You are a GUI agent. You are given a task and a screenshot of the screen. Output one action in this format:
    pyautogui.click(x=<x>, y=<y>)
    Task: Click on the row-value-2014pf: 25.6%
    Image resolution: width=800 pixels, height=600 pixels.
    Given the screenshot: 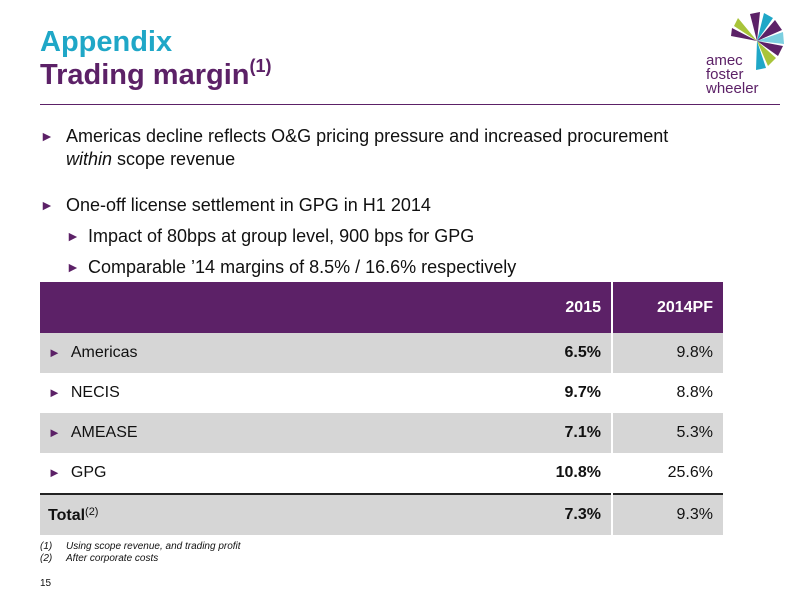 What is the action you would take?
    pyautogui.click(x=667, y=473)
    